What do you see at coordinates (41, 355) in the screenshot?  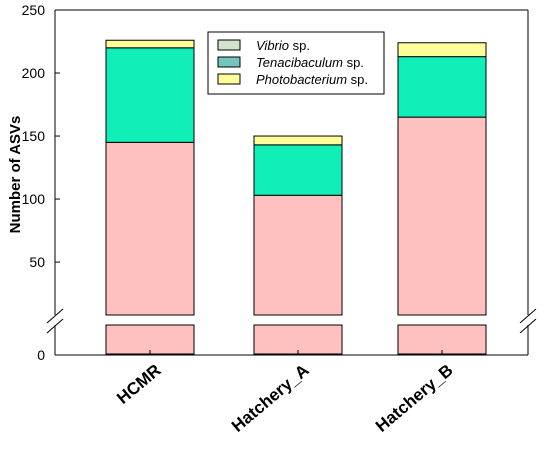 I see `y-tick-label: 0` at bounding box center [41, 355].